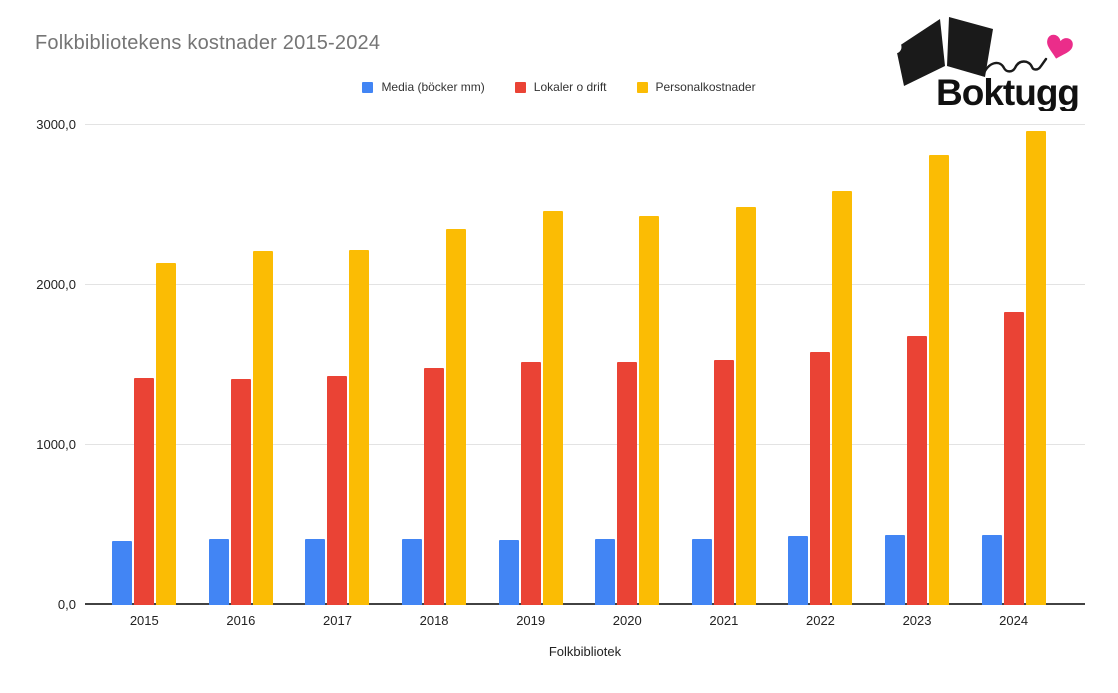 The width and height of the screenshot is (1118, 693). I want to click on x-tick-label: 2022, so click(820, 620).